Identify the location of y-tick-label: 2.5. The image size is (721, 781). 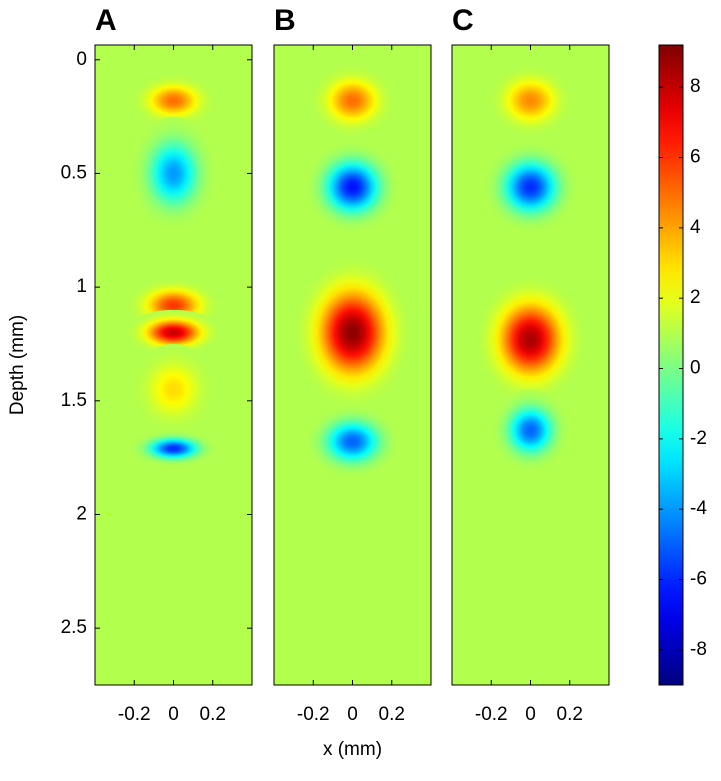
(74, 627).